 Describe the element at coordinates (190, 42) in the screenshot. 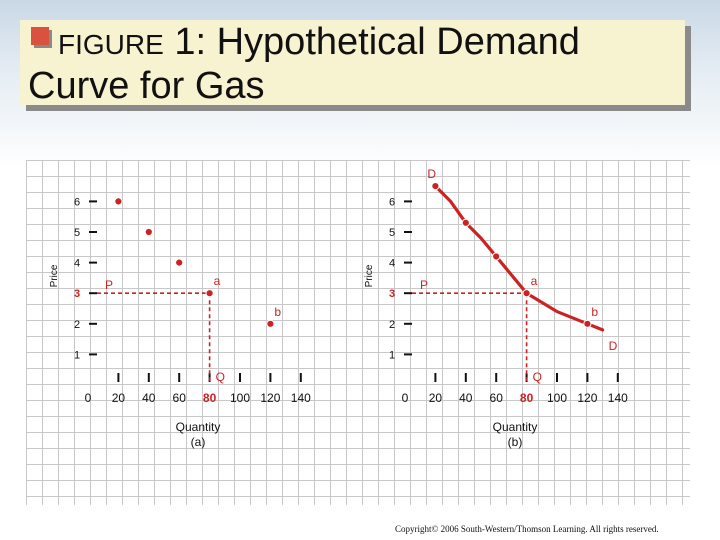

I see `figure-number: 1:` at that location.